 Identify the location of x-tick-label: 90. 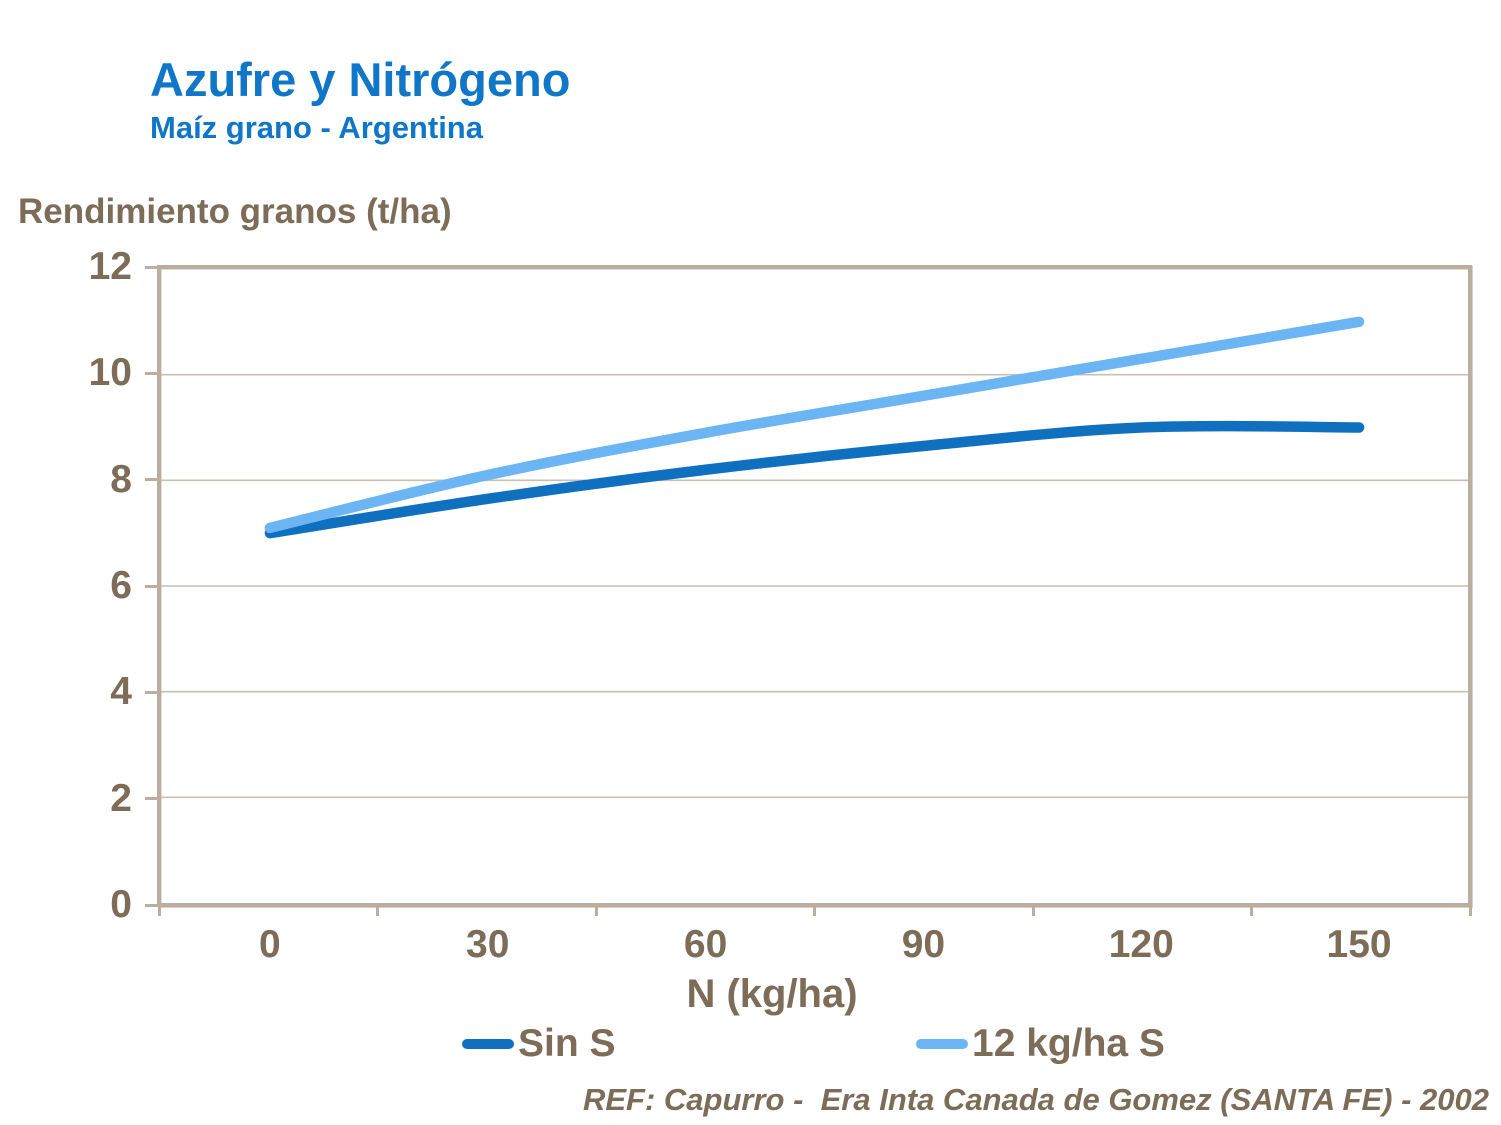
(923, 944).